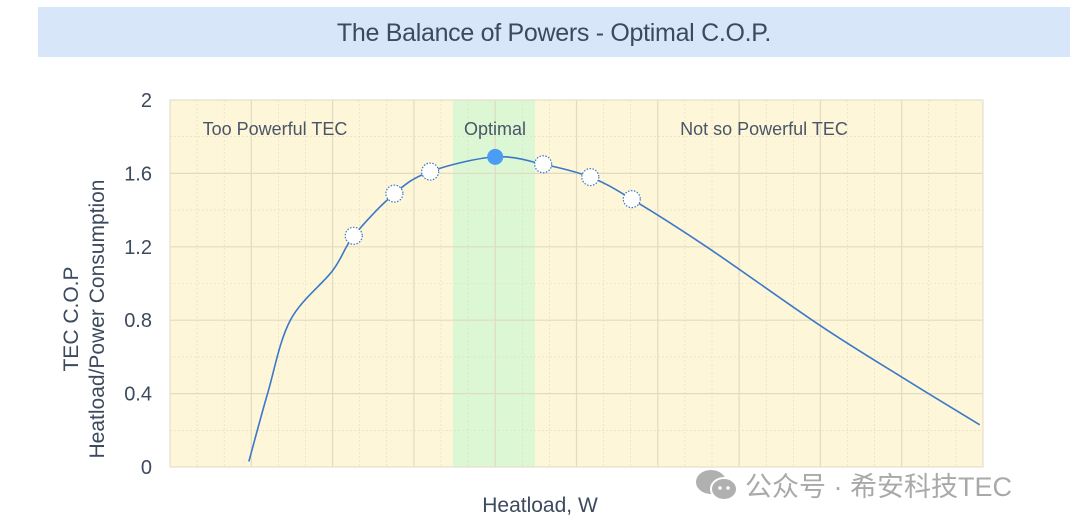 This screenshot has width=1080, height=525. I want to click on y-tick-label: 1.6, so click(138, 174).